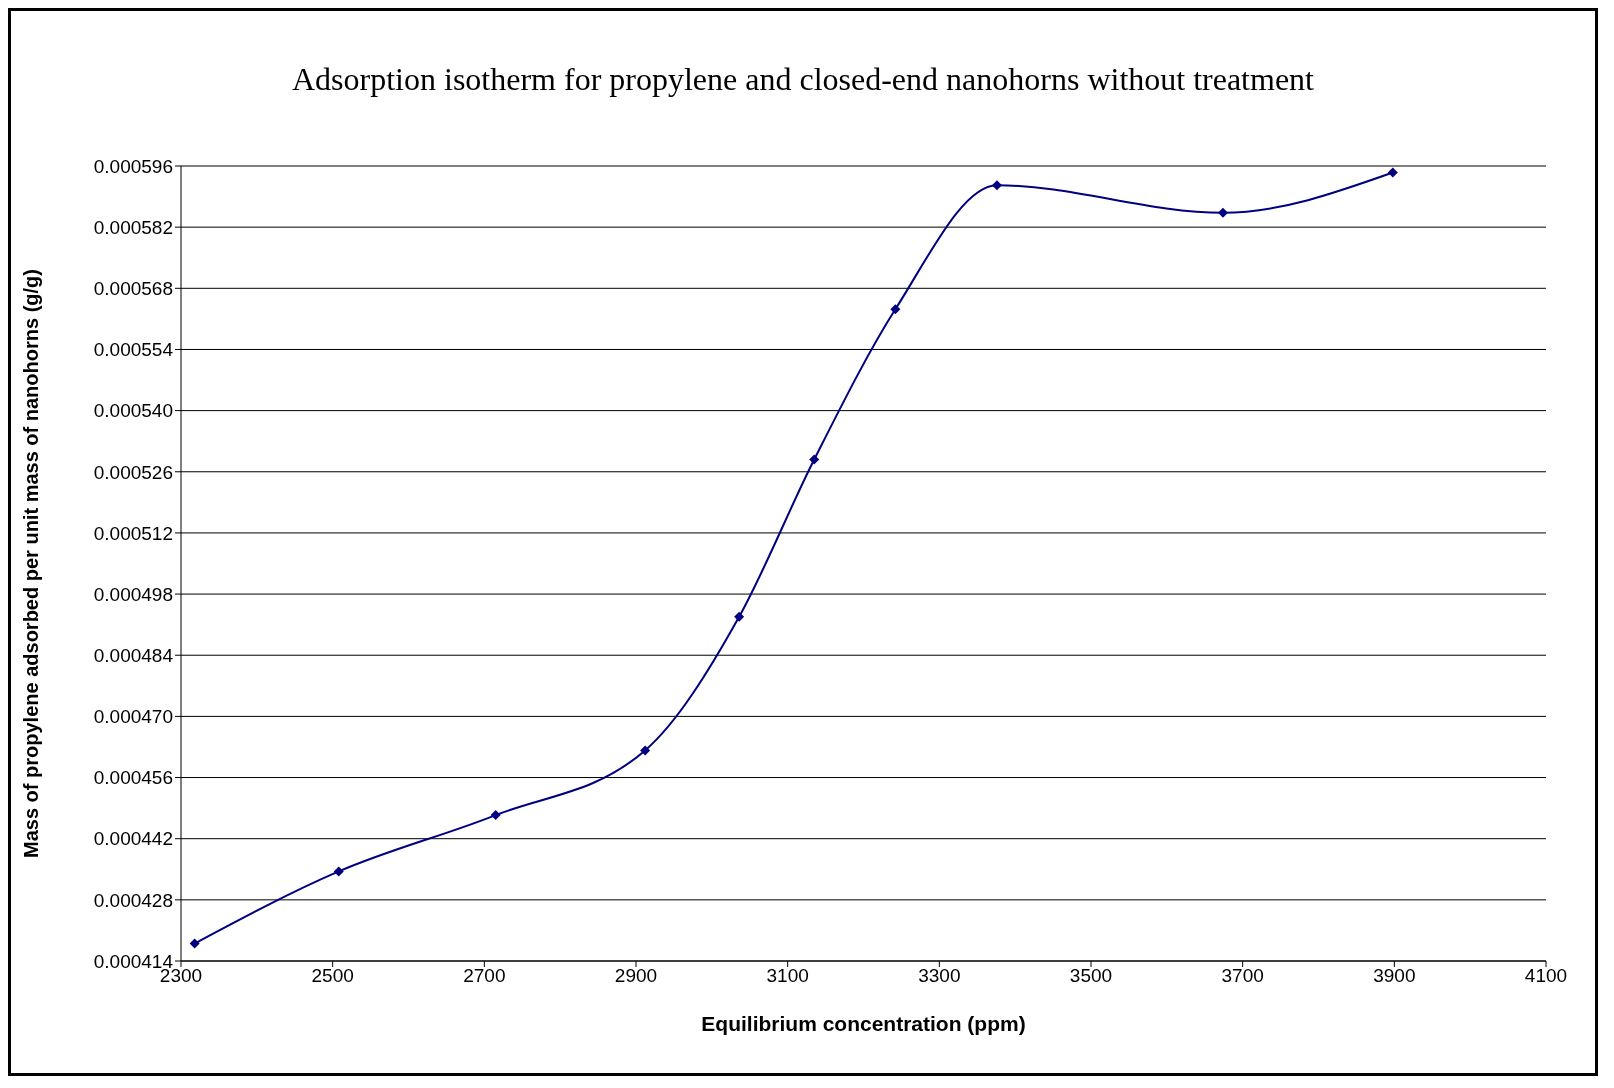  What do you see at coordinates (133, 166) in the screenshot?
I see `y-tick-label: 0.000596` at bounding box center [133, 166].